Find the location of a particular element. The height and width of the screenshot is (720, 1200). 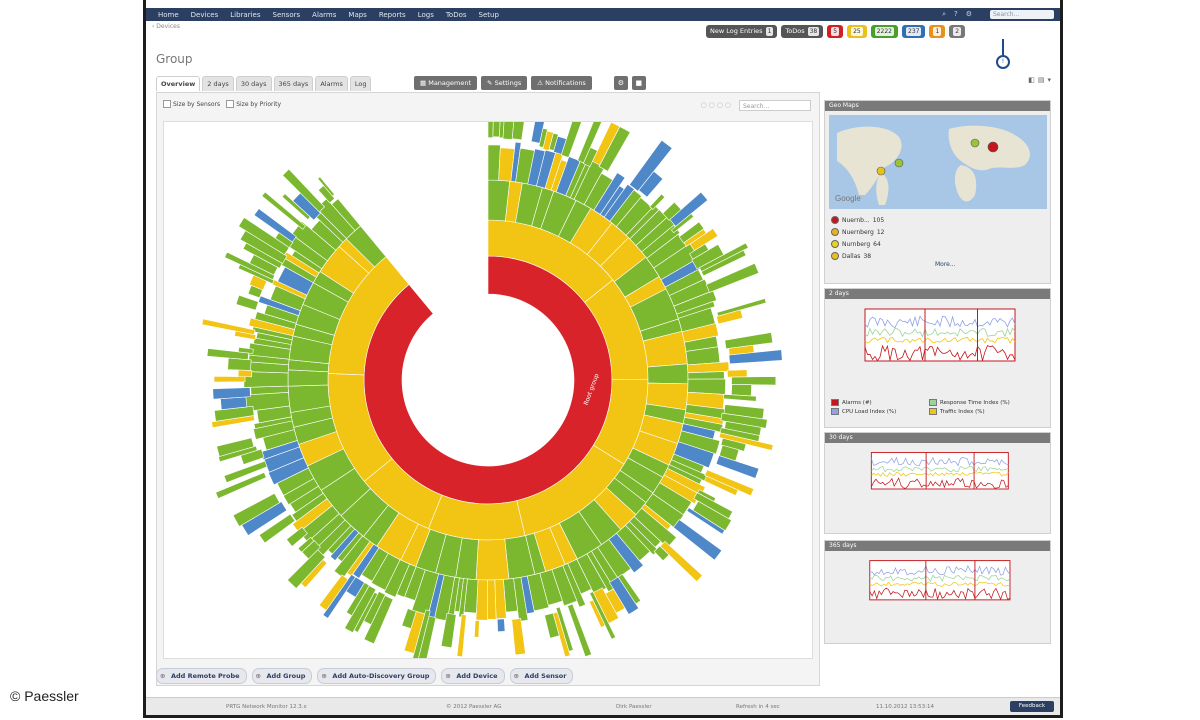

tab-overview: Overview is located at coordinates (178, 83).